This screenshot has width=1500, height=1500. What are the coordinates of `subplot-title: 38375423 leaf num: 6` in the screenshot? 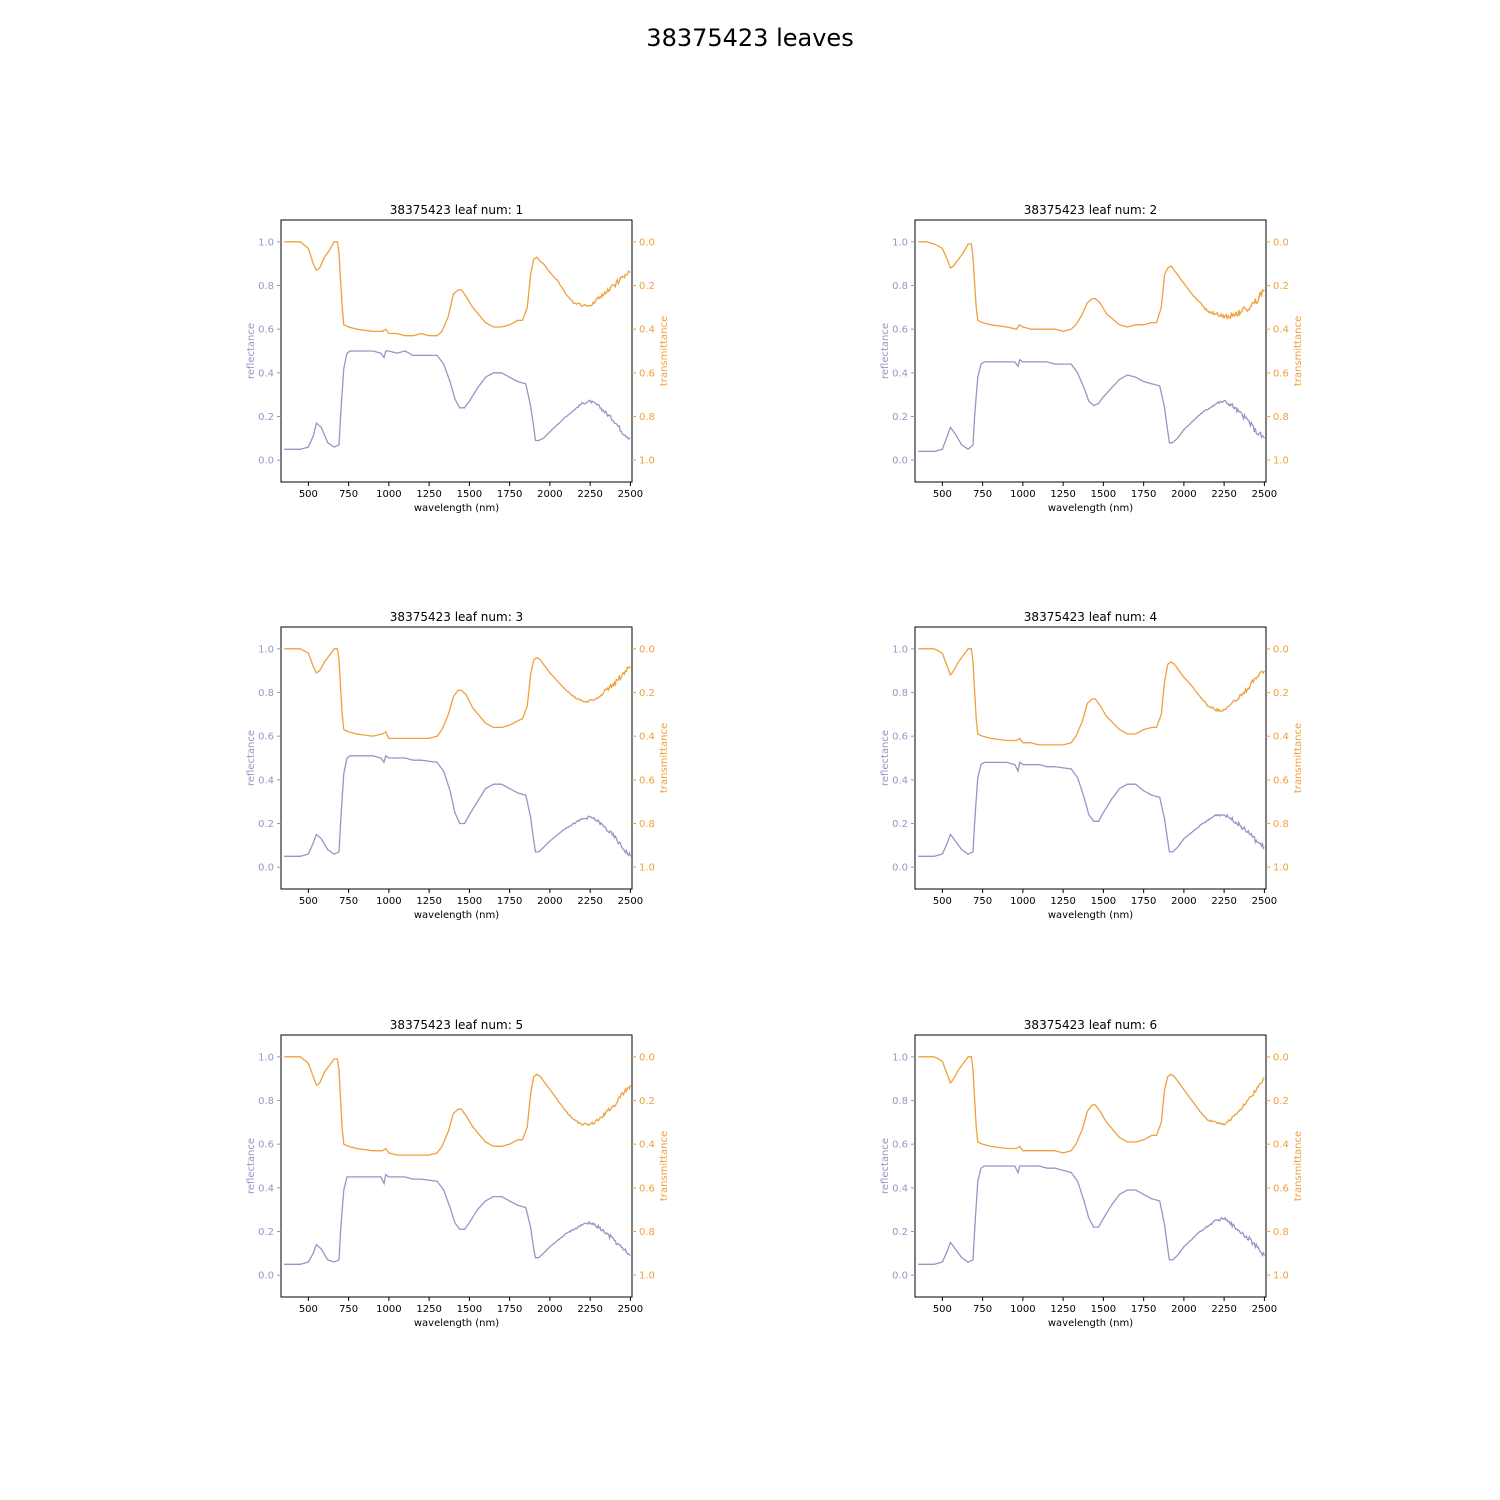 It's located at (1090, 1025).